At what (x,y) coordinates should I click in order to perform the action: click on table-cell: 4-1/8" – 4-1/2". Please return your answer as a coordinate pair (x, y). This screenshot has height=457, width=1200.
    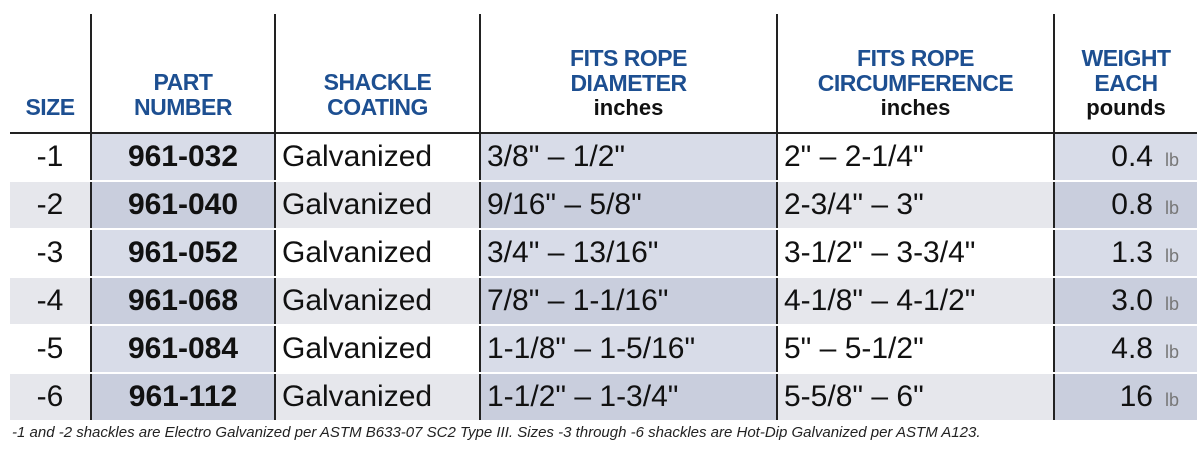
    Looking at the image, I should click on (915, 301).